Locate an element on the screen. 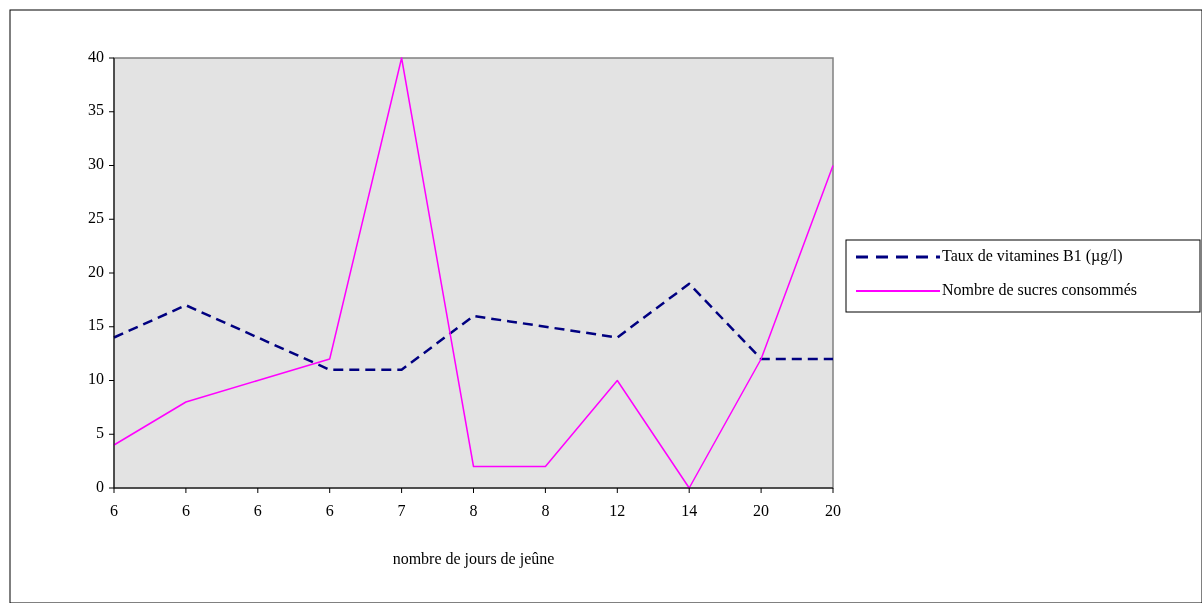 Image resolution: width=1202 pixels, height=603 pixels. y-tick-label: 35 is located at coordinates (96, 110).